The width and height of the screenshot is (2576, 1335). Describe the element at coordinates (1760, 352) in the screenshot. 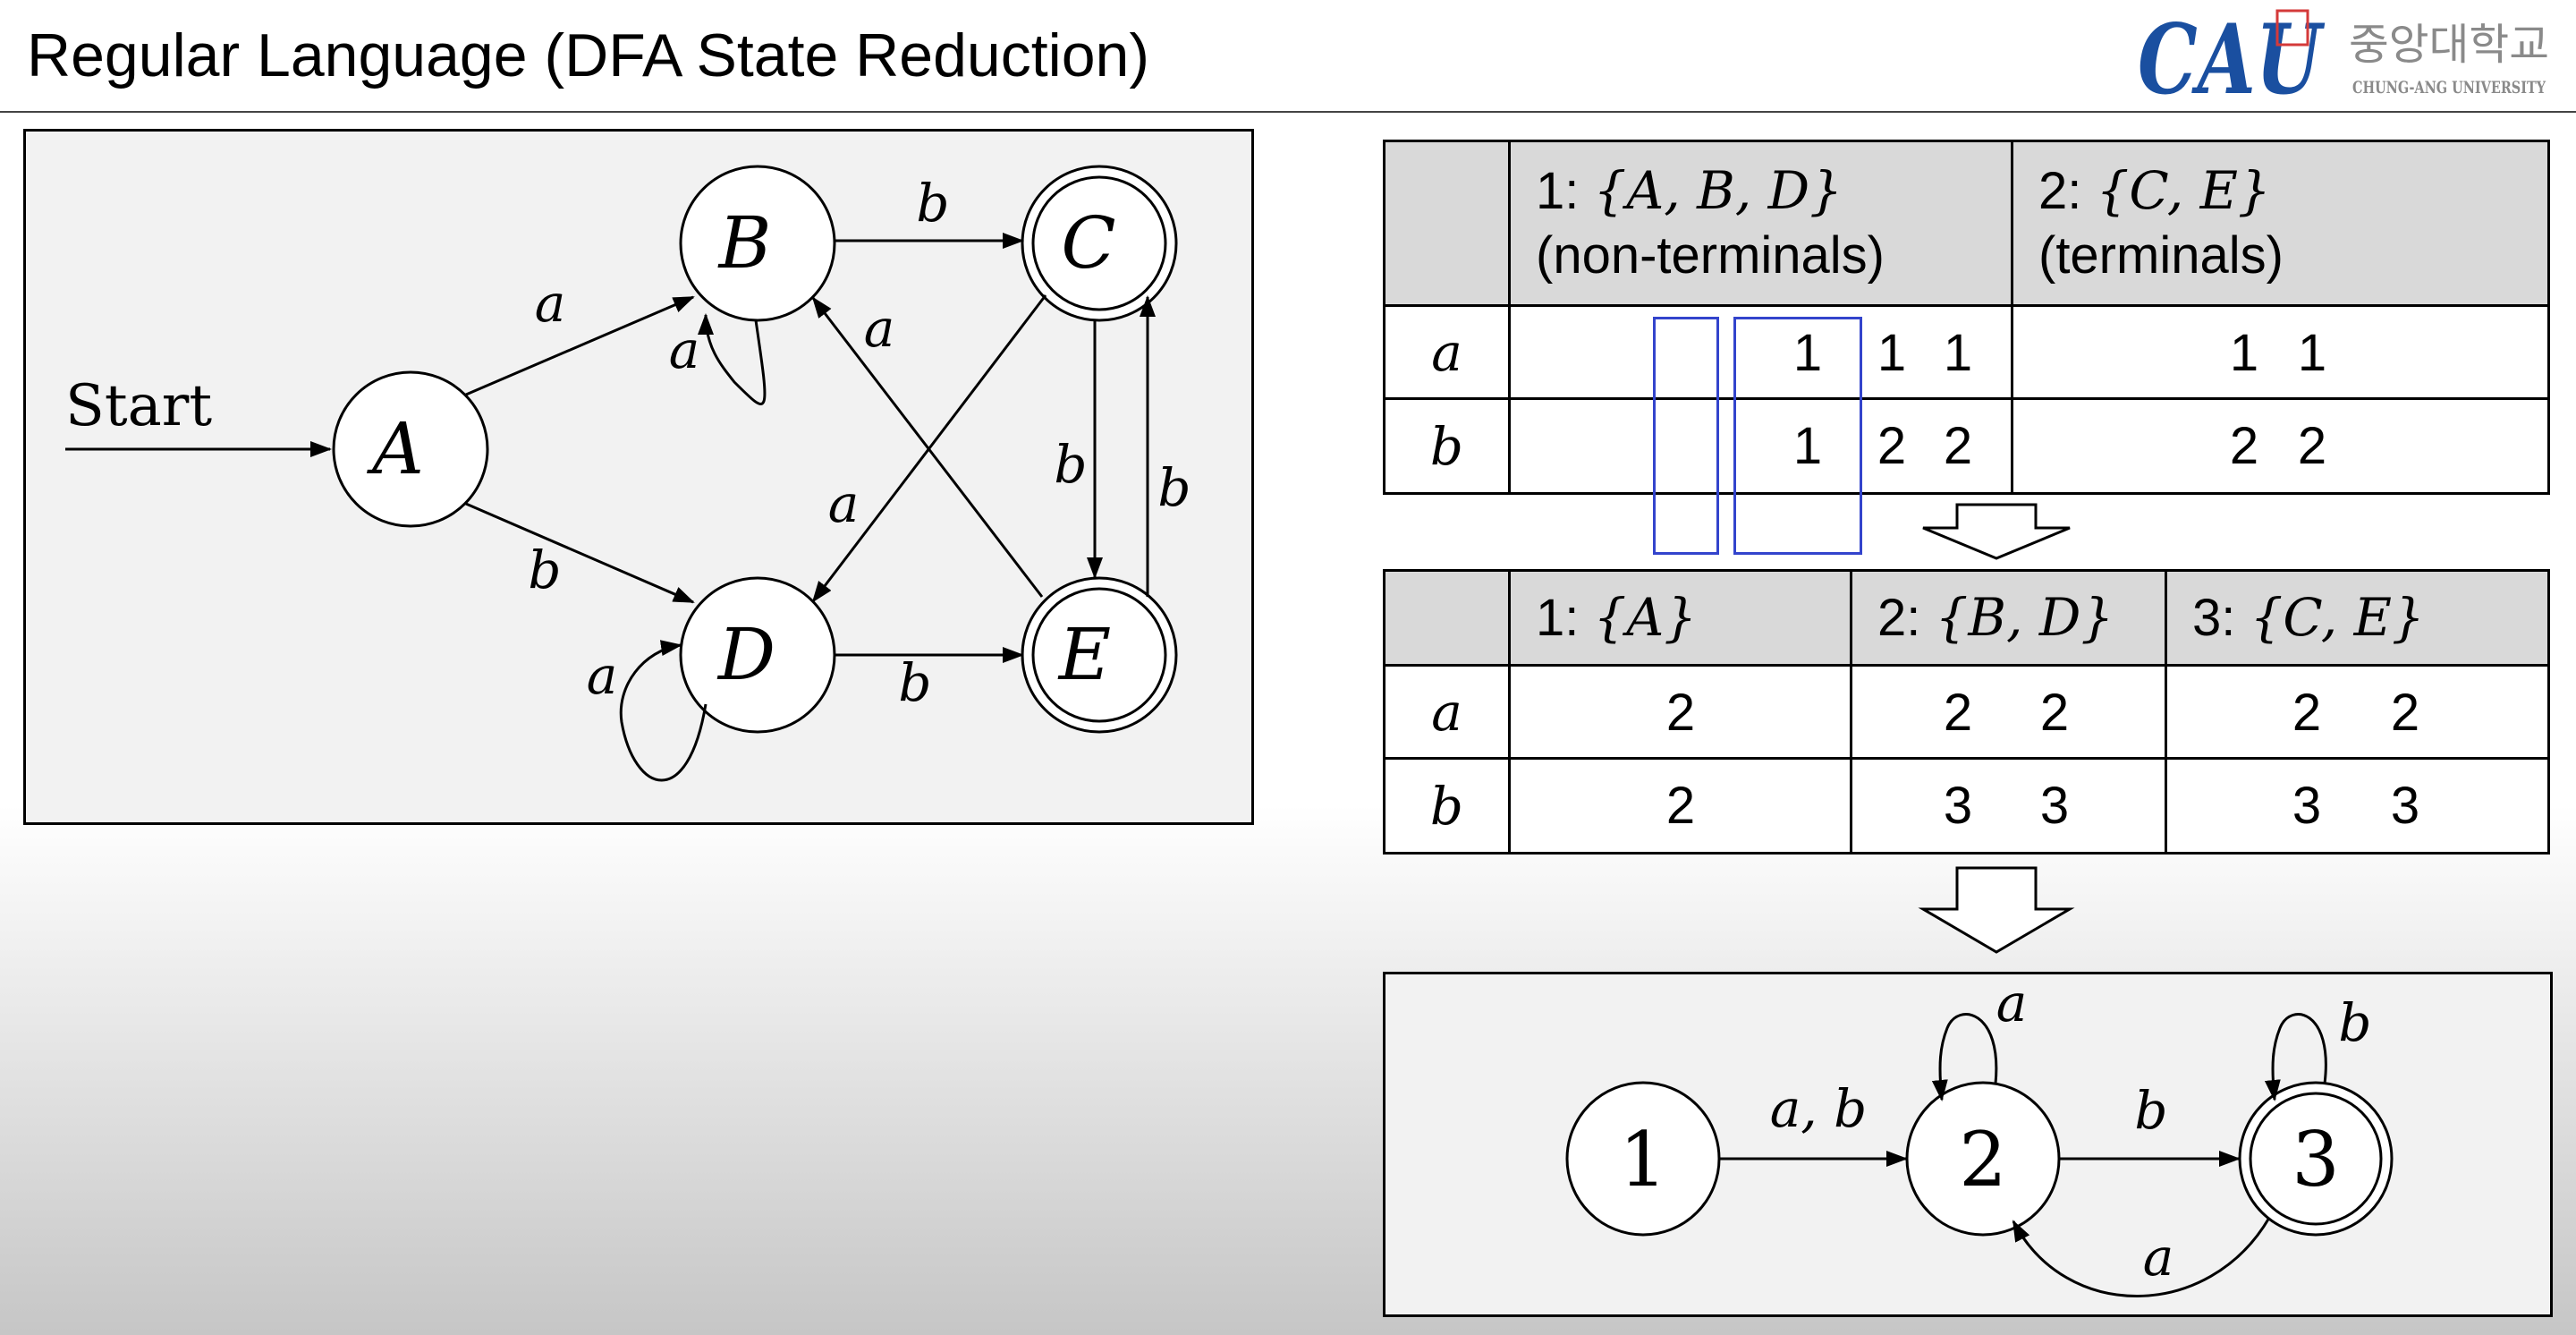

I see `table1-cell-group1: 1 1 1` at that location.